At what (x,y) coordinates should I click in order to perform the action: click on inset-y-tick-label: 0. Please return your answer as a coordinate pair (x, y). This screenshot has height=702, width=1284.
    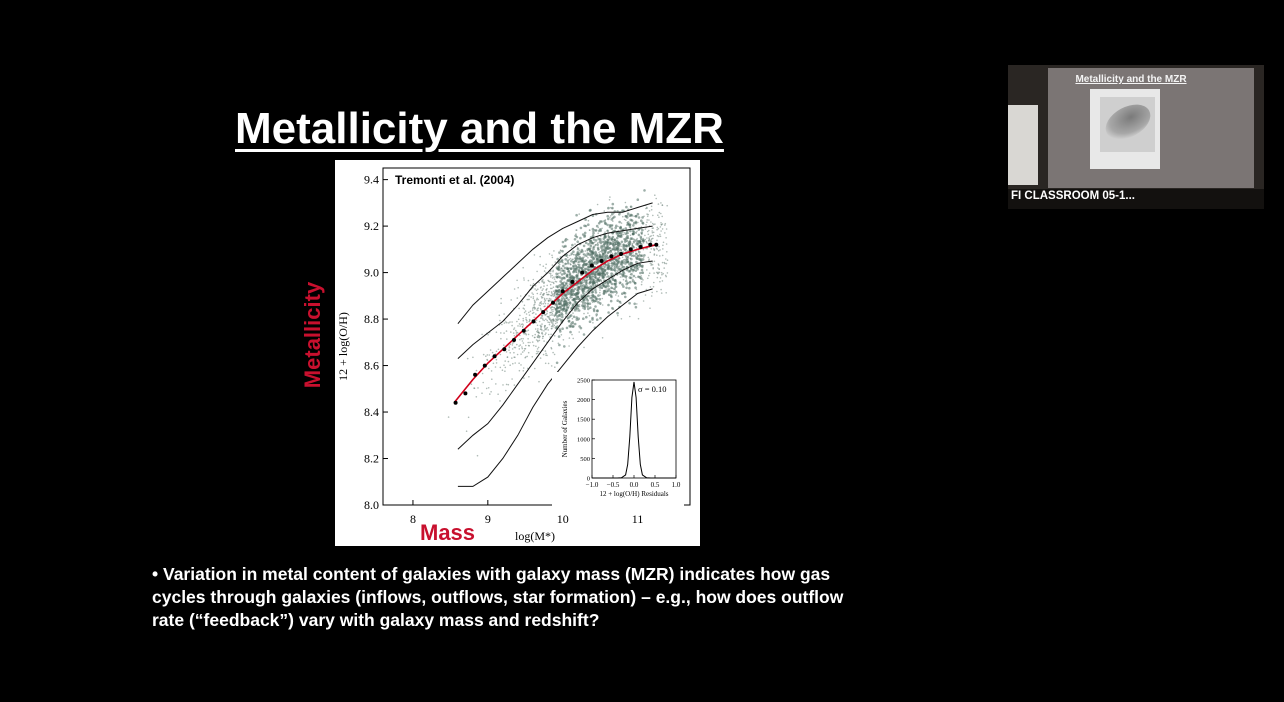
    Looking at the image, I should click on (588, 479).